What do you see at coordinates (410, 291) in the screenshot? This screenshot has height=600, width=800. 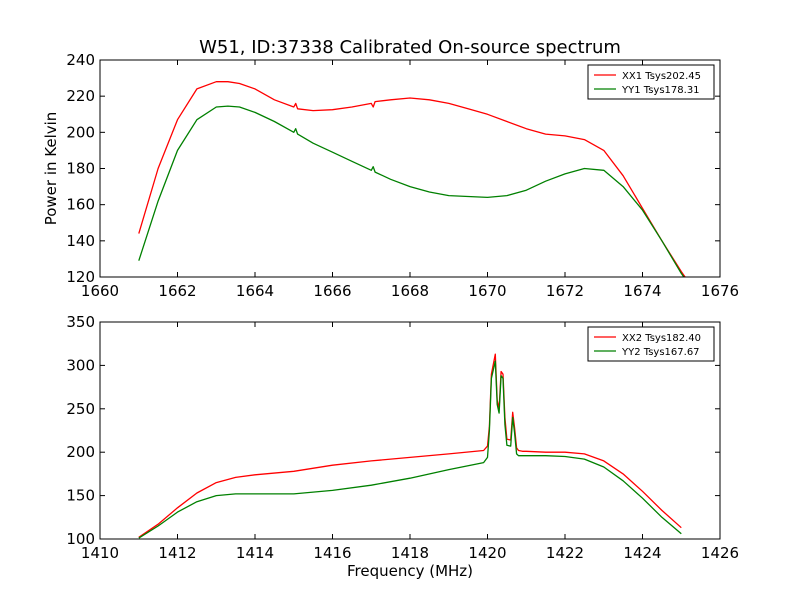 I see `x-tick-label: 1668` at bounding box center [410, 291].